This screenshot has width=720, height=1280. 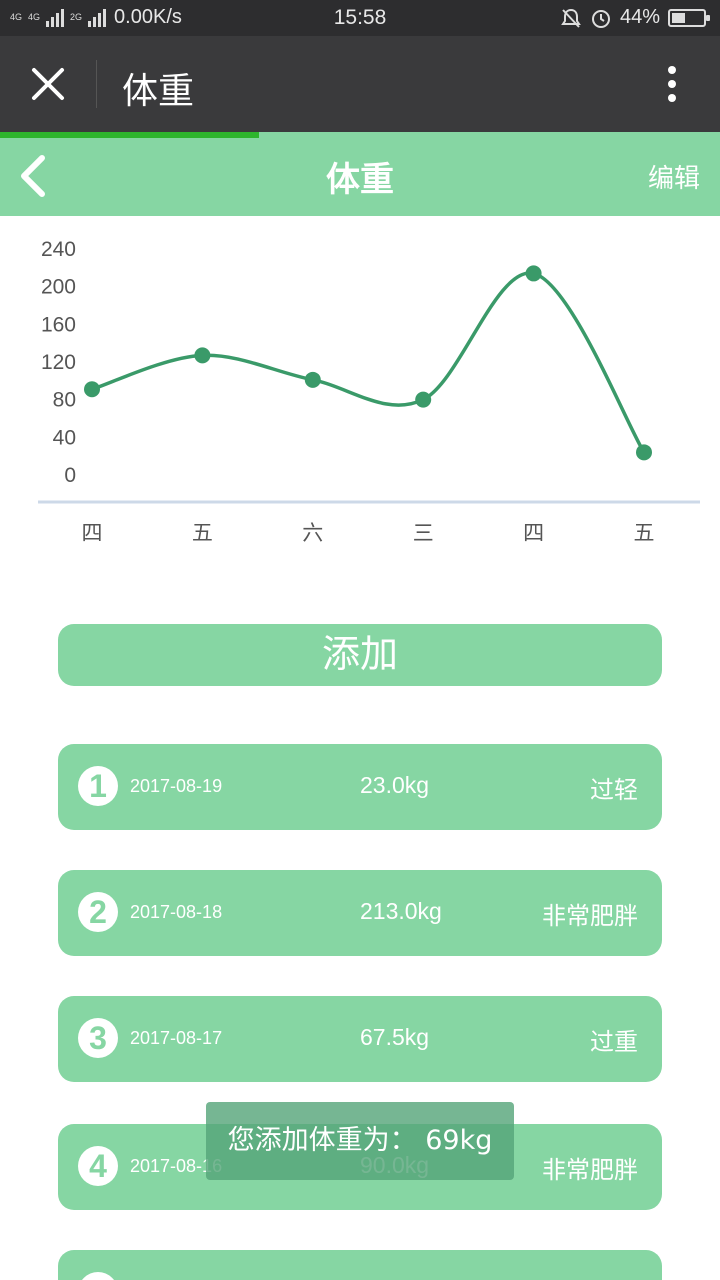 What do you see at coordinates (176, 1038) in the screenshot?
I see `record-date: 2017-08-17` at bounding box center [176, 1038].